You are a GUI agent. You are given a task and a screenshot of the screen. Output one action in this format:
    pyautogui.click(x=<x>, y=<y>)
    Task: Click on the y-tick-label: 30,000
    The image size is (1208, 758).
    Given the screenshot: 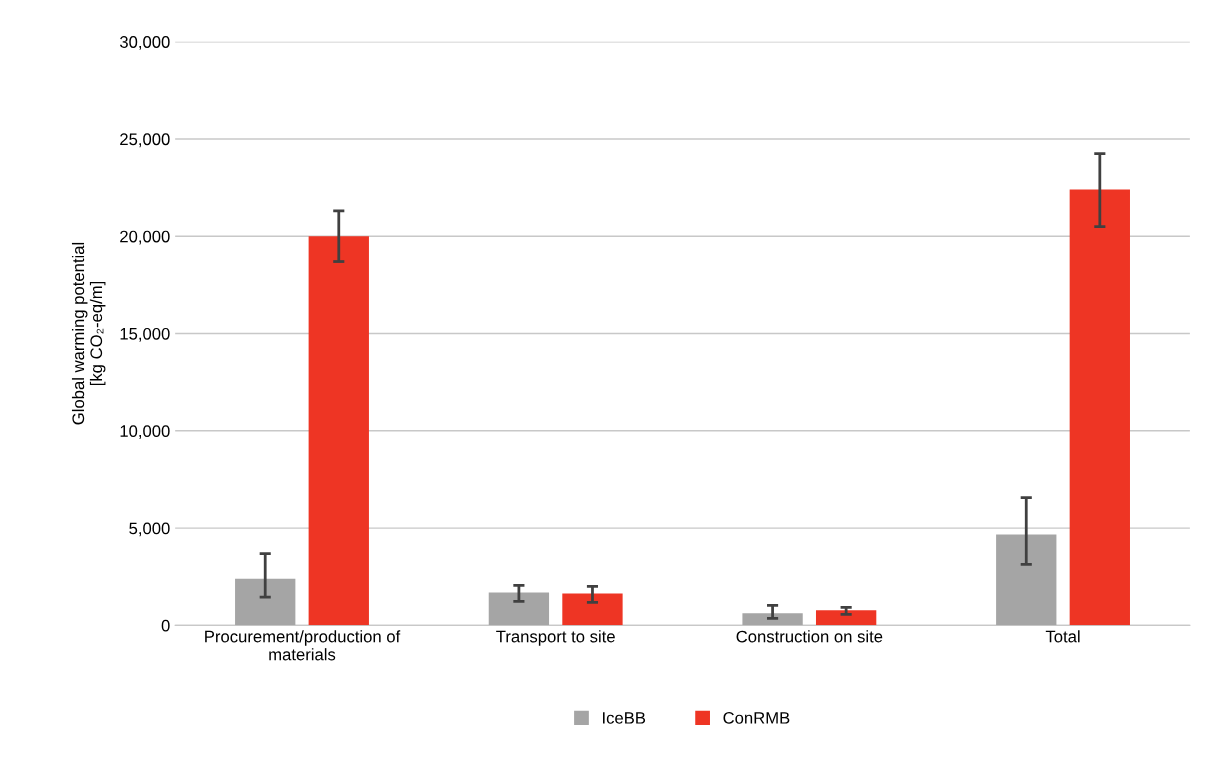 What is the action you would take?
    pyautogui.click(x=144, y=43)
    